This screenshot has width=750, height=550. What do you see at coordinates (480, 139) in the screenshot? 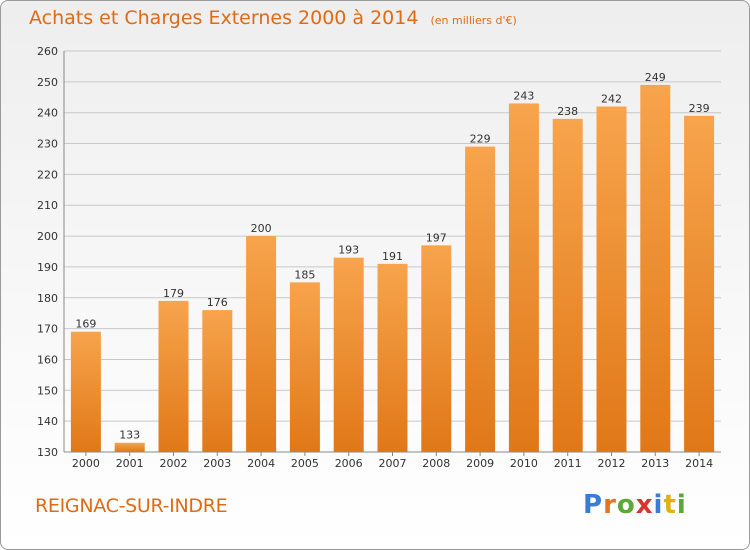
I see `data-label-2009: 229` at bounding box center [480, 139].